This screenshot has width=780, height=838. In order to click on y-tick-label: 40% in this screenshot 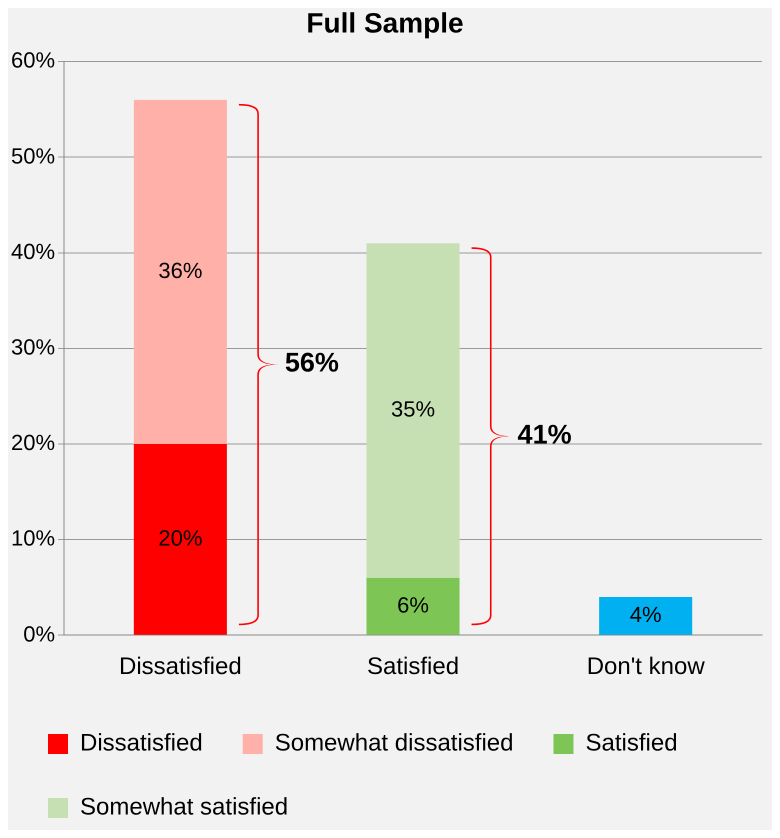, I will do `click(33, 251)`.